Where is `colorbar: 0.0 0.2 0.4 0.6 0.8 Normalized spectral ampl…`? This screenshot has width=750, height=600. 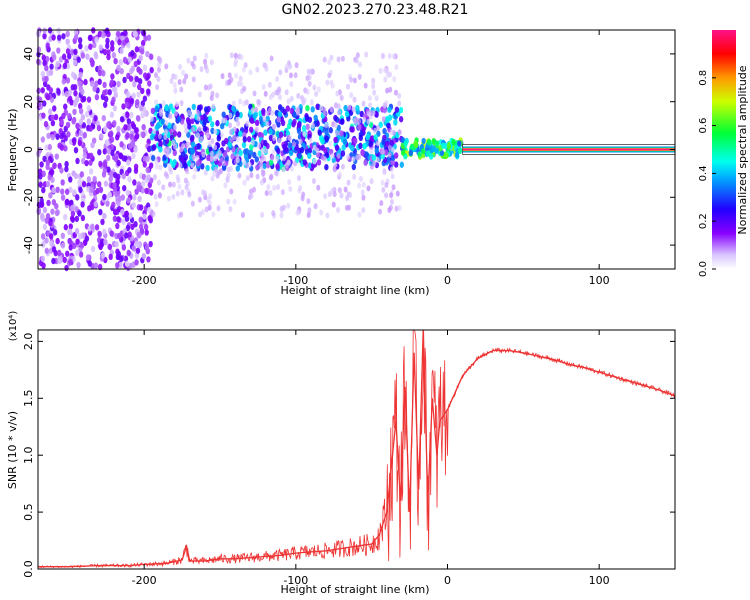 colorbar: 0.0 0.2 0.4 0.6 0.8 Normalized spectral ampl… is located at coordinates (723, 153).